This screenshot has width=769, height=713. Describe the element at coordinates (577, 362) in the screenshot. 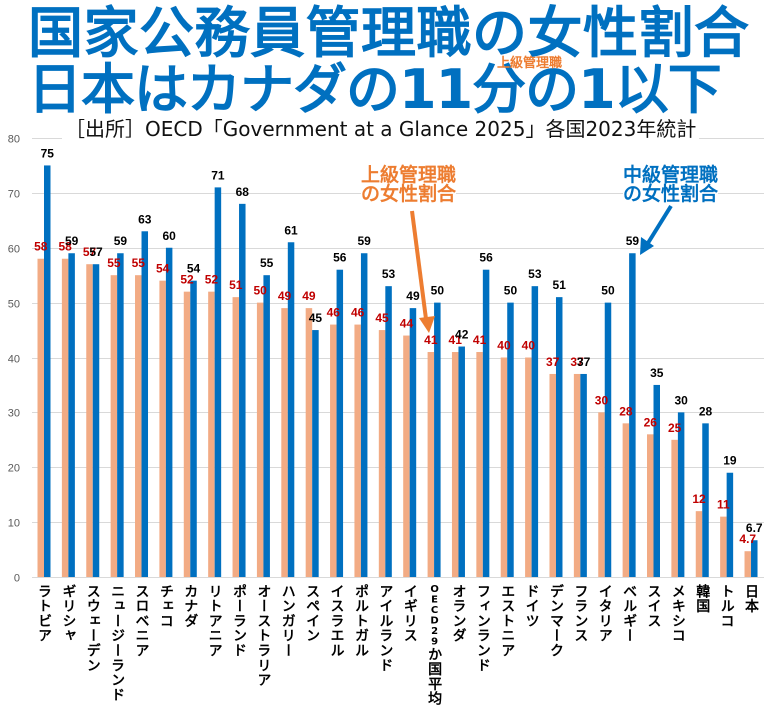

I see `data-label-senior: 37` at that location.